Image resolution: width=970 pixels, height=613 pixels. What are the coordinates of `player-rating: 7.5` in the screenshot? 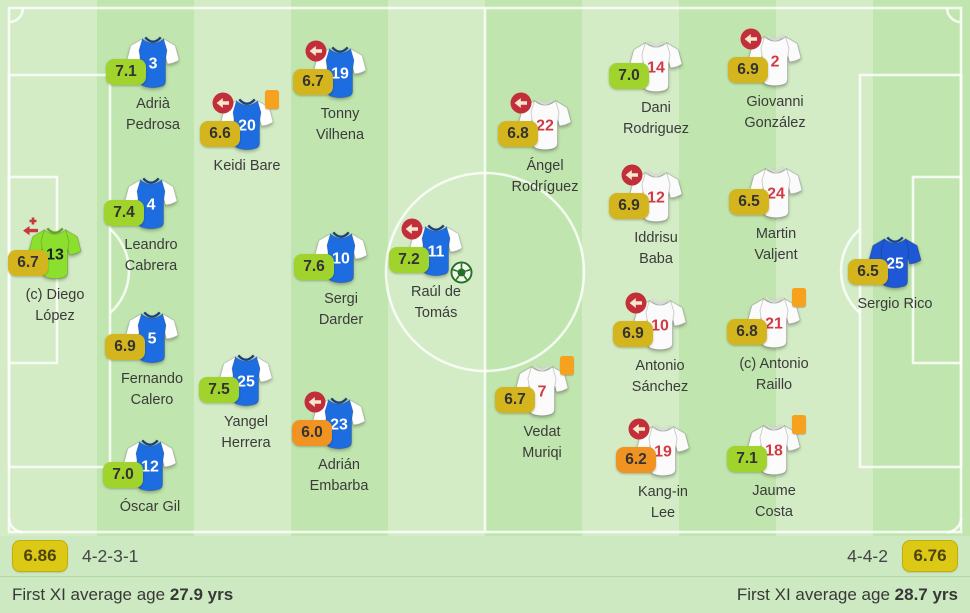 It's located at (219, 390).